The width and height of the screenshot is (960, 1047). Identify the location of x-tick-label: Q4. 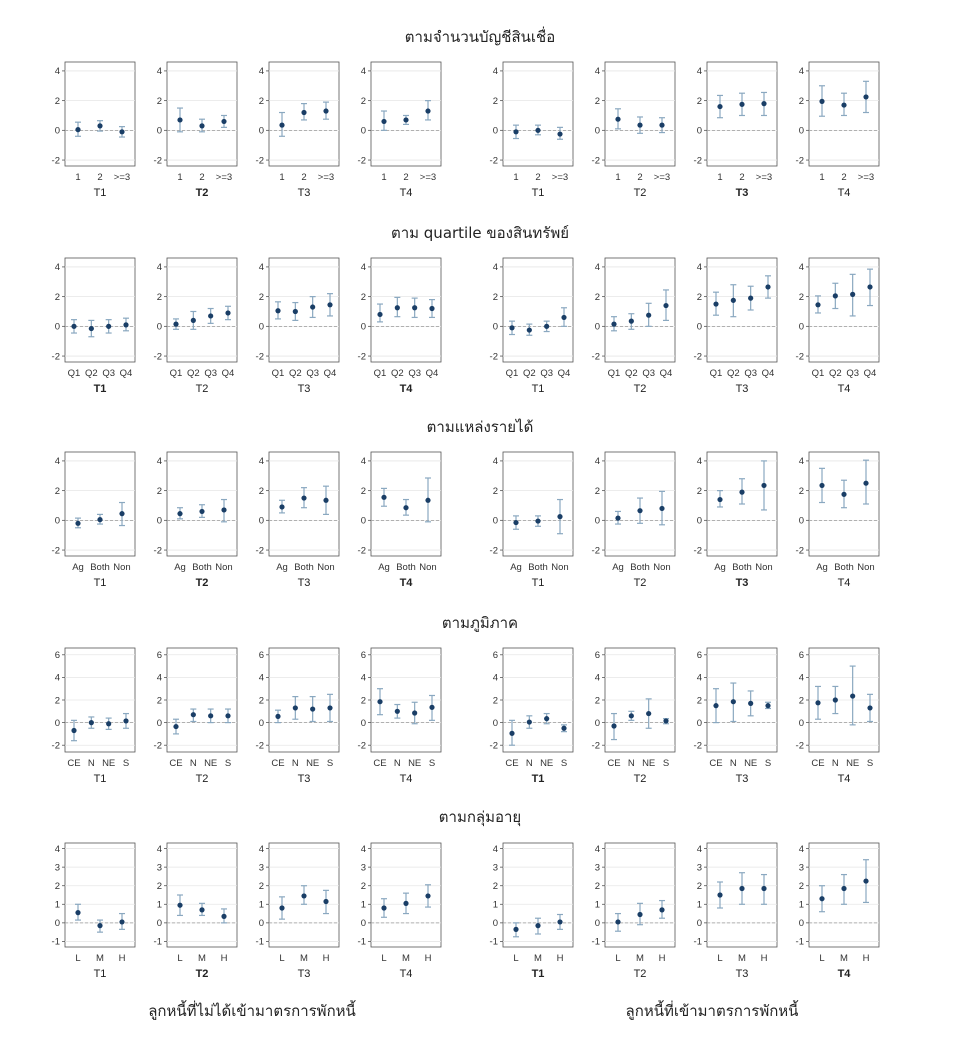
(432, 373).